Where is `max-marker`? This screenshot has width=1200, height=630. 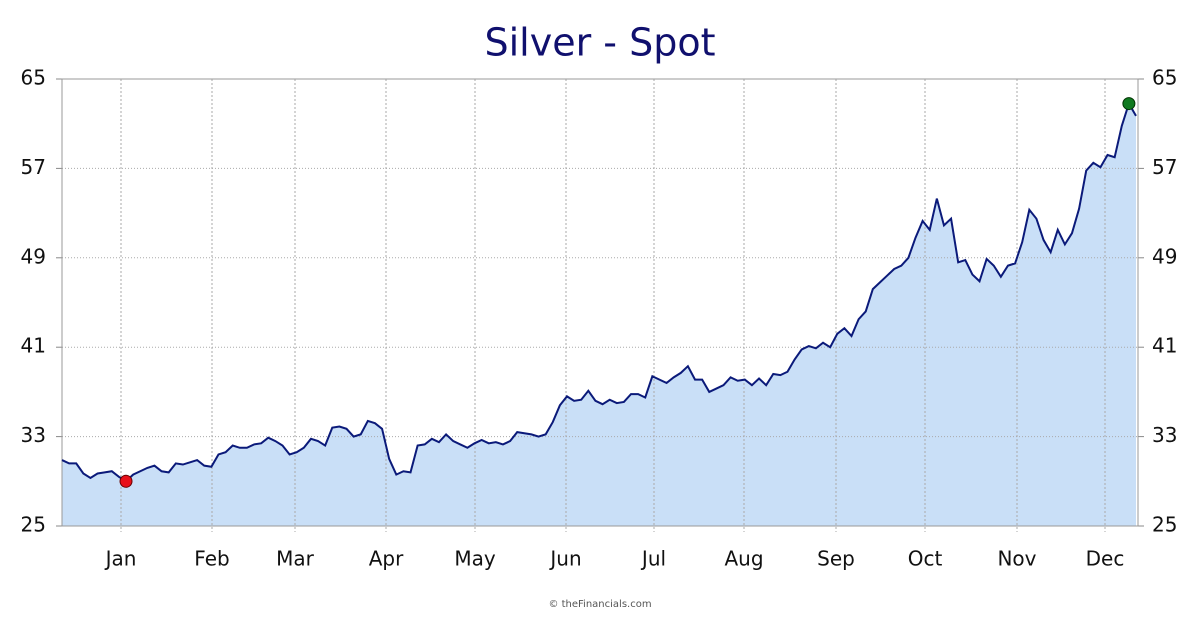
max-marker is located at coordinates (1129, 104).